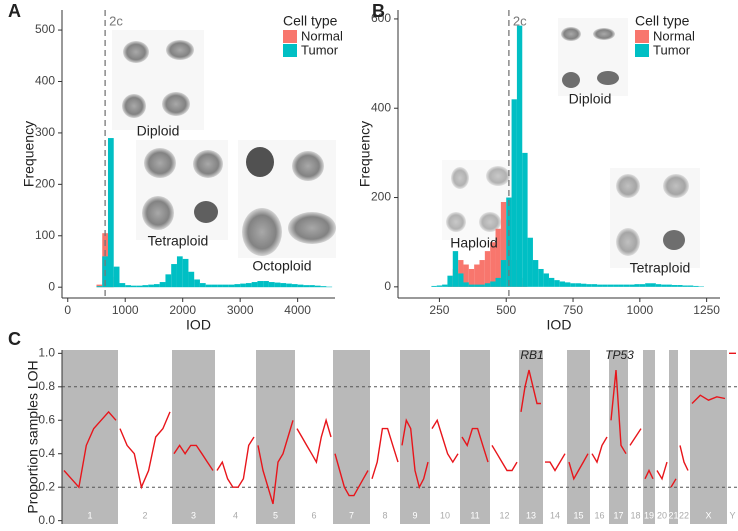 This screenshot has height=531, width=738. Describe the element at coordinates (297, 310) in the screenshot. I see `x-tick-label: 4000` at that location.